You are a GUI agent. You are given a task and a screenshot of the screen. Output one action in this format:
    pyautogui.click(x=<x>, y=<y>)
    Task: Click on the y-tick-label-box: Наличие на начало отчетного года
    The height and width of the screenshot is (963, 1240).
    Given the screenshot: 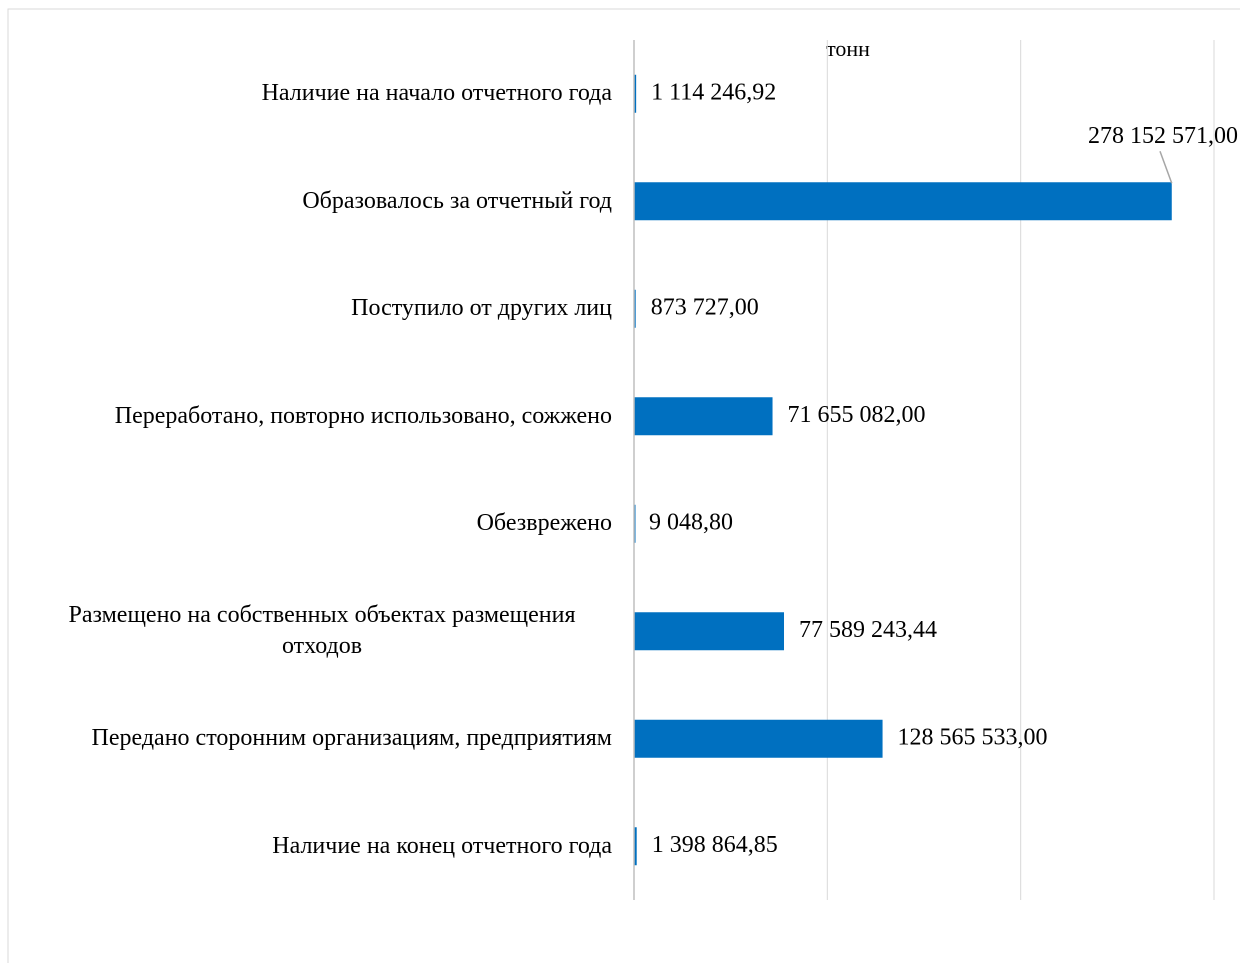 What is the action you would take?
    pyautogui.click(x=313, y=94)
    